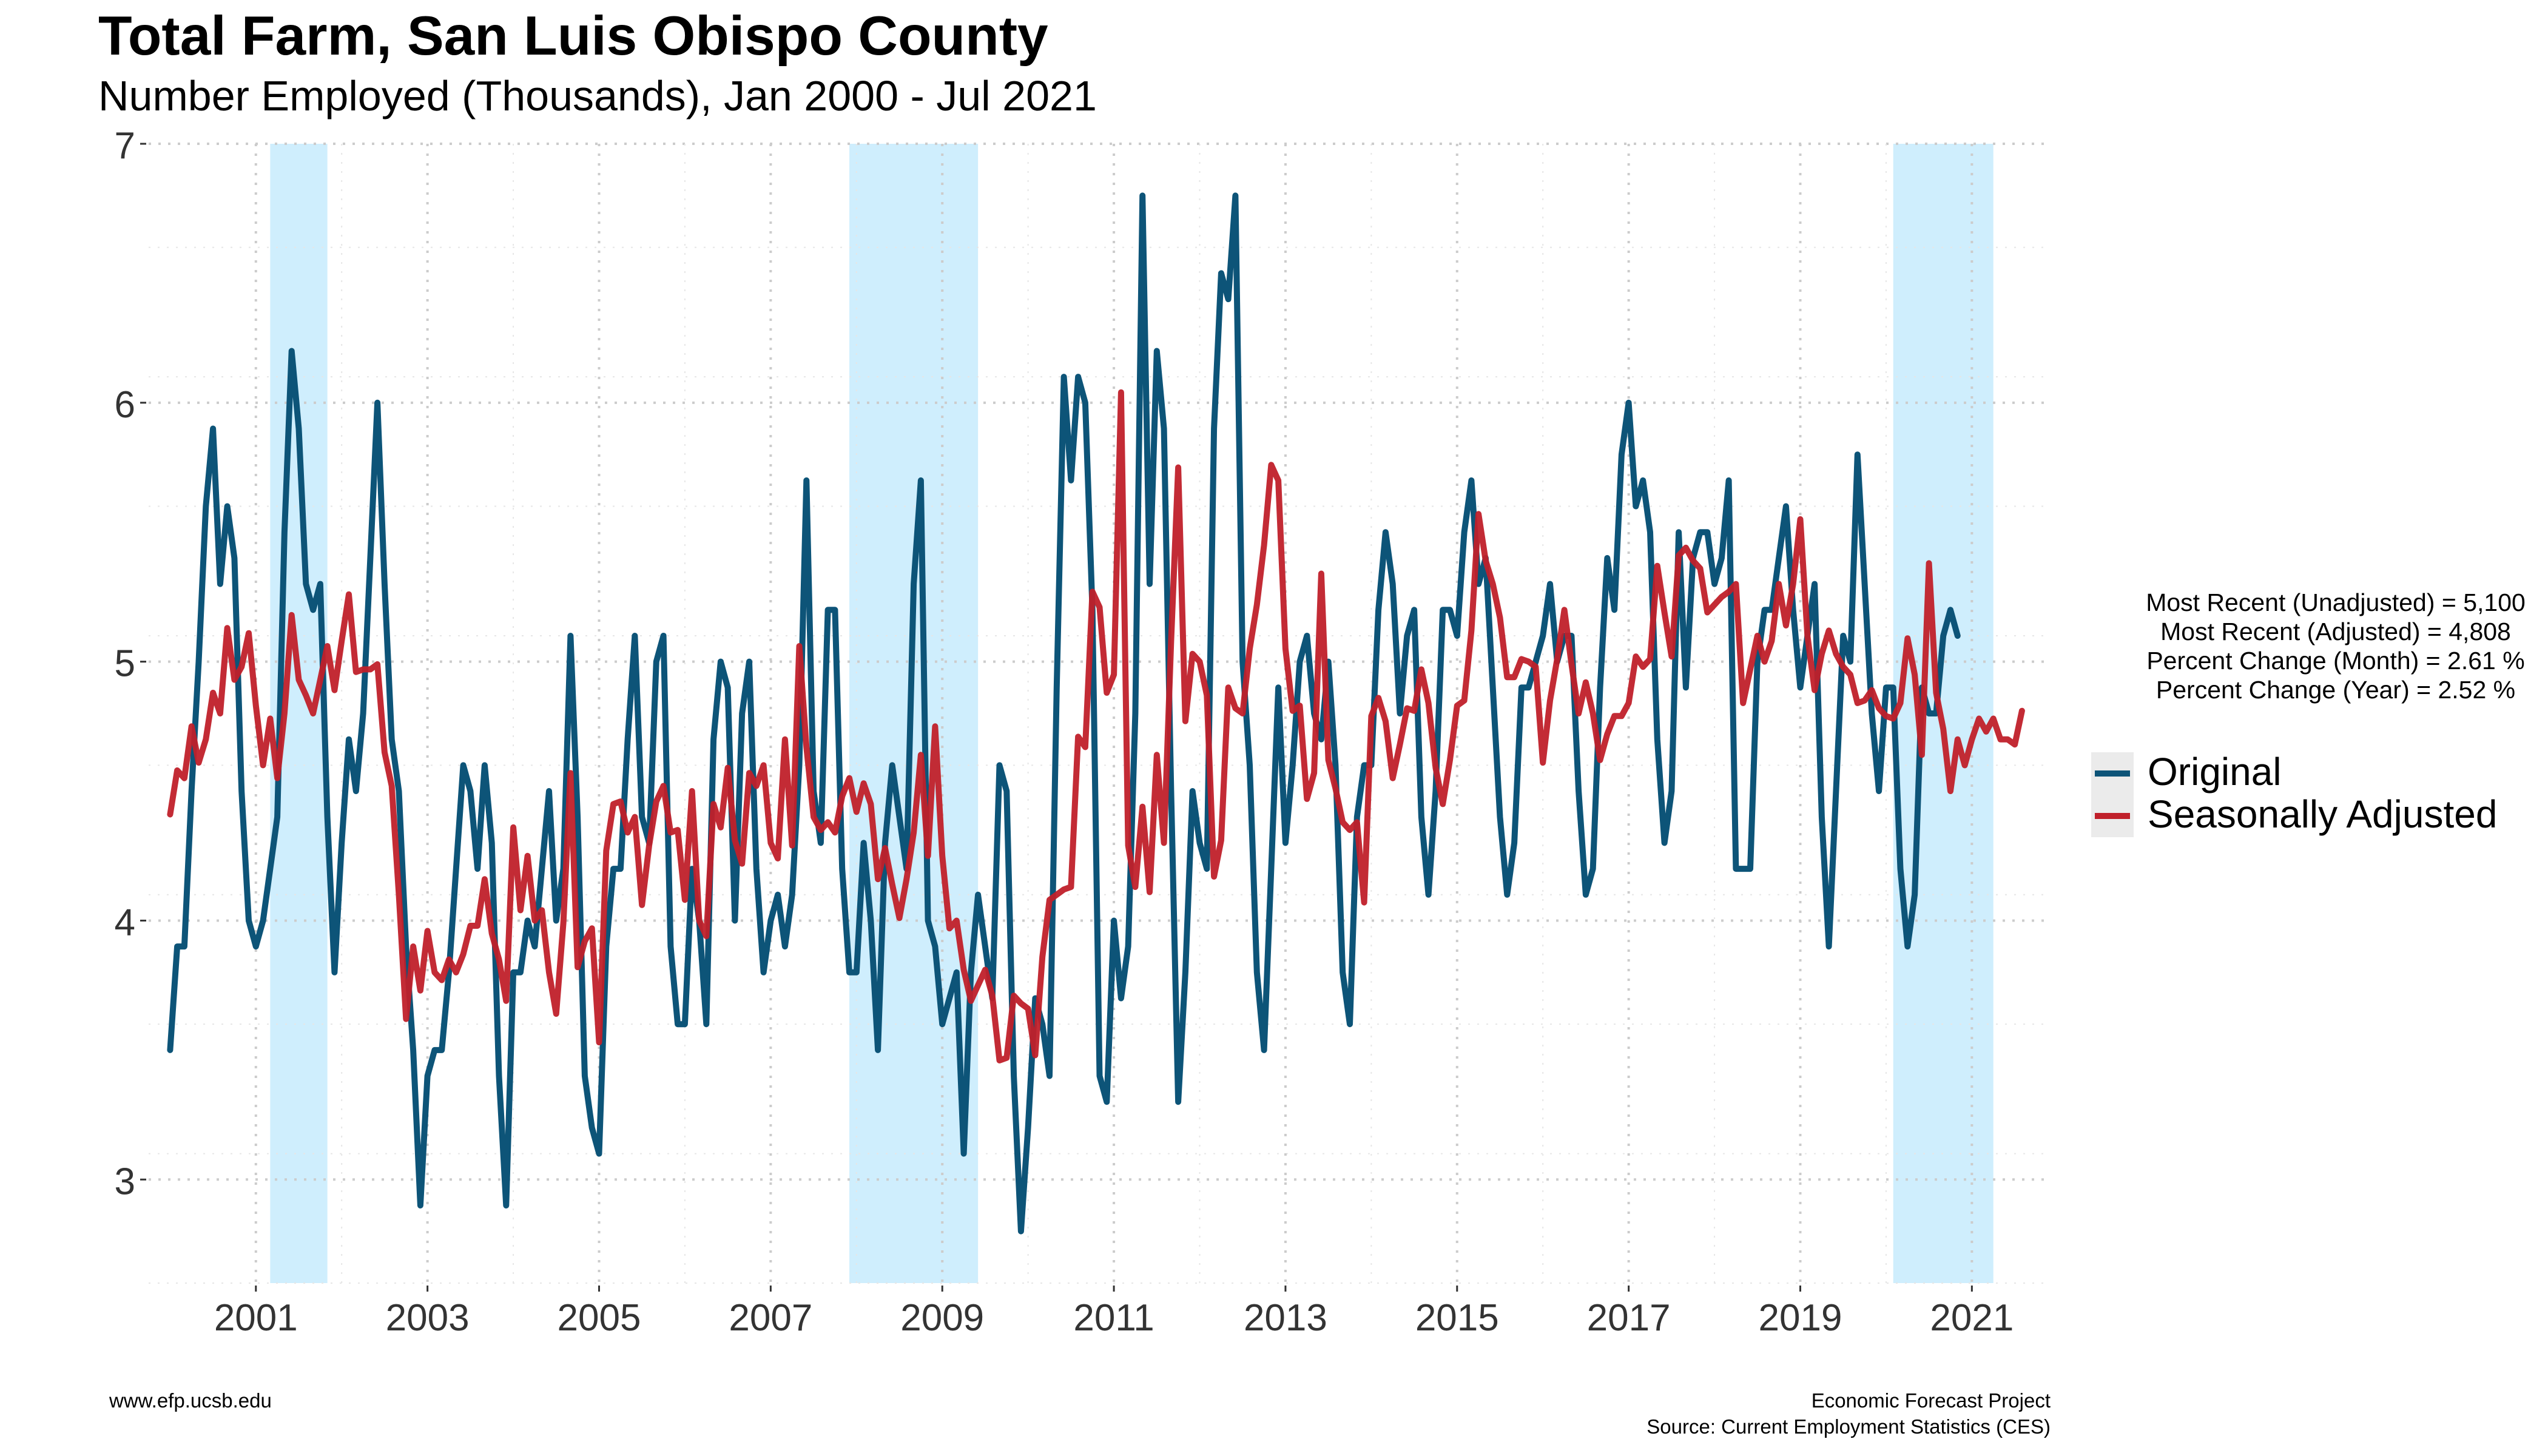  I want to click on x-tick-label-5: 2011, so click(1113, 1318).